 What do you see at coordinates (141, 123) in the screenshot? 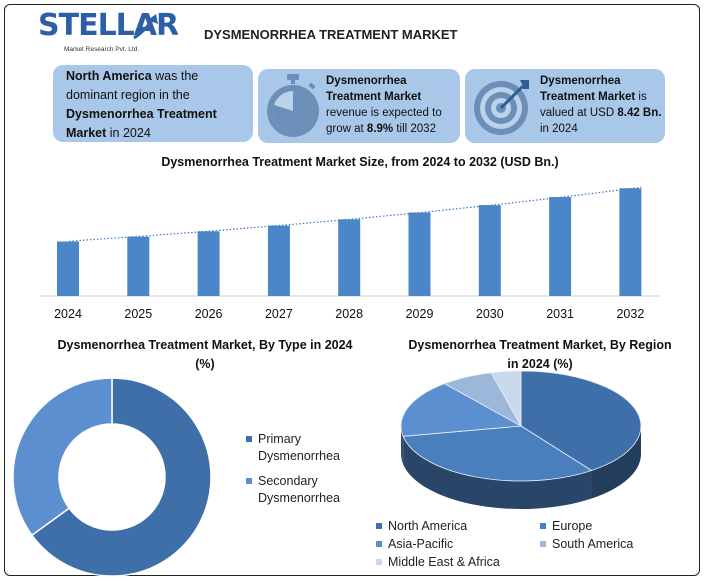
I see `card-bold-2: Dysmenorrhea Treatment Market` at bounding box center [141, 123].